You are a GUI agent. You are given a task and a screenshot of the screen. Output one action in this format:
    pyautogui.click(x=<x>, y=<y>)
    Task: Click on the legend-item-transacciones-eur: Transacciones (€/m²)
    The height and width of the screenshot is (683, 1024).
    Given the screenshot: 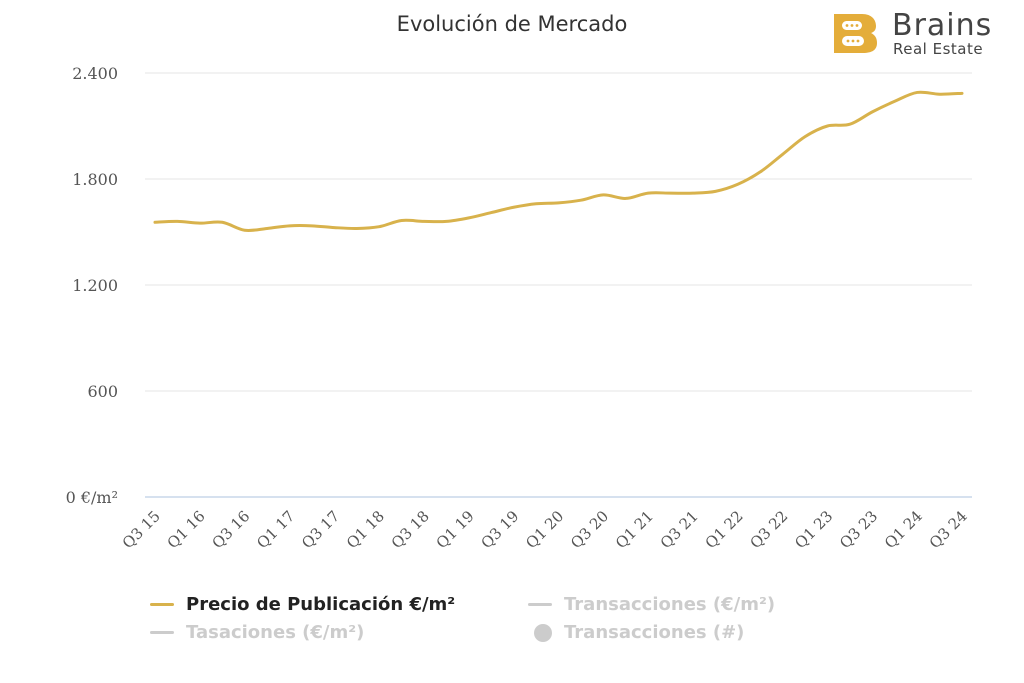 What is the action you would take?
    pyautogui.click(x=651, y=604)
    